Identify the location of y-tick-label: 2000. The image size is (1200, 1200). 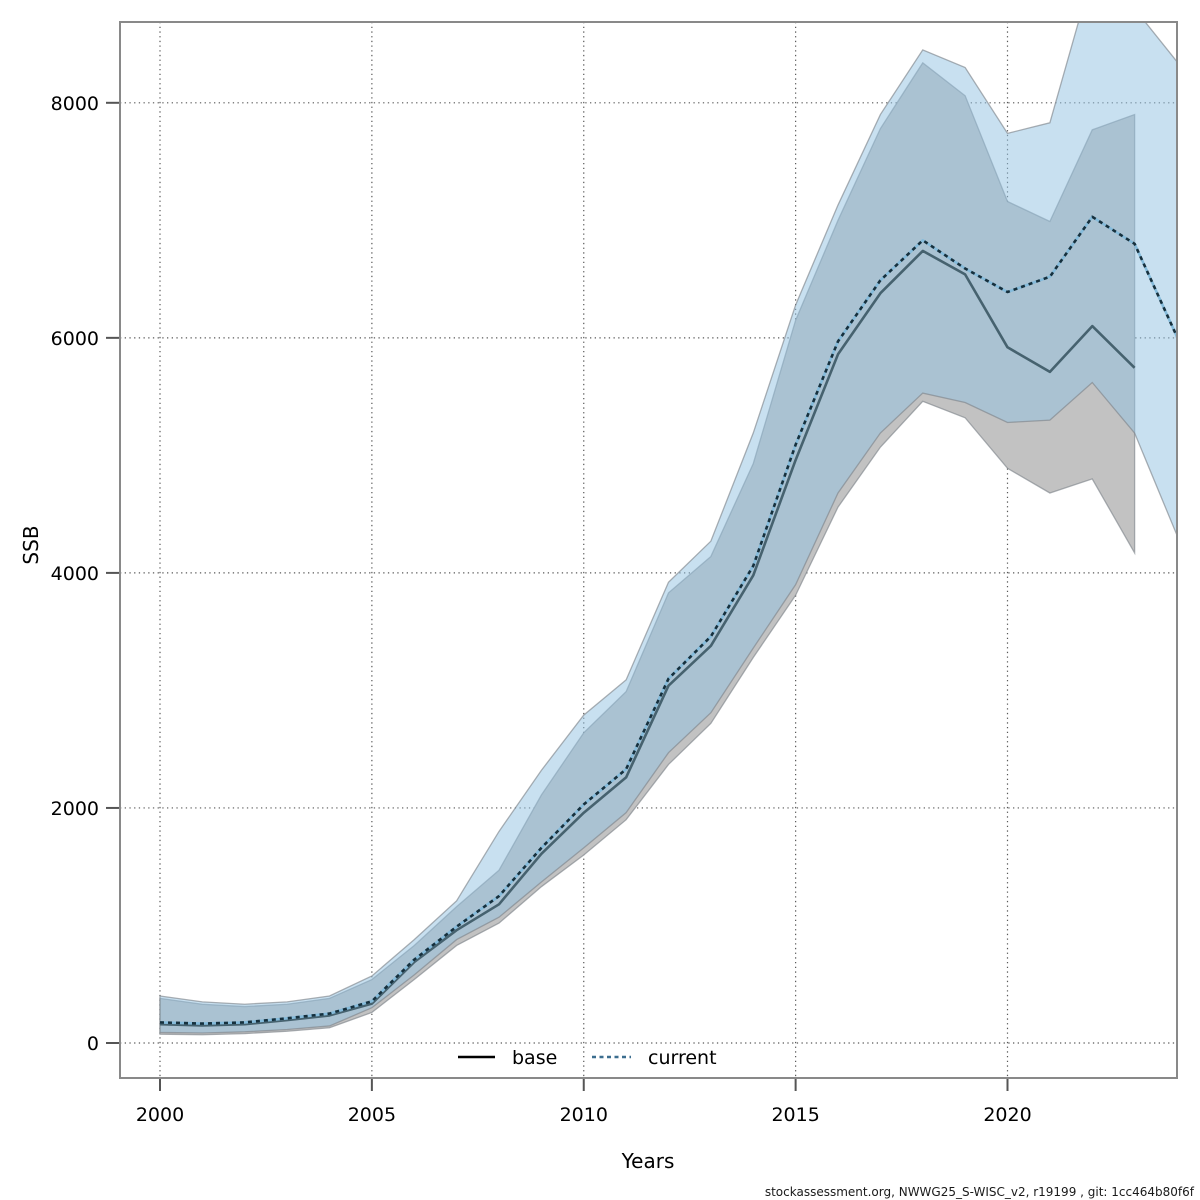
(75, 809).